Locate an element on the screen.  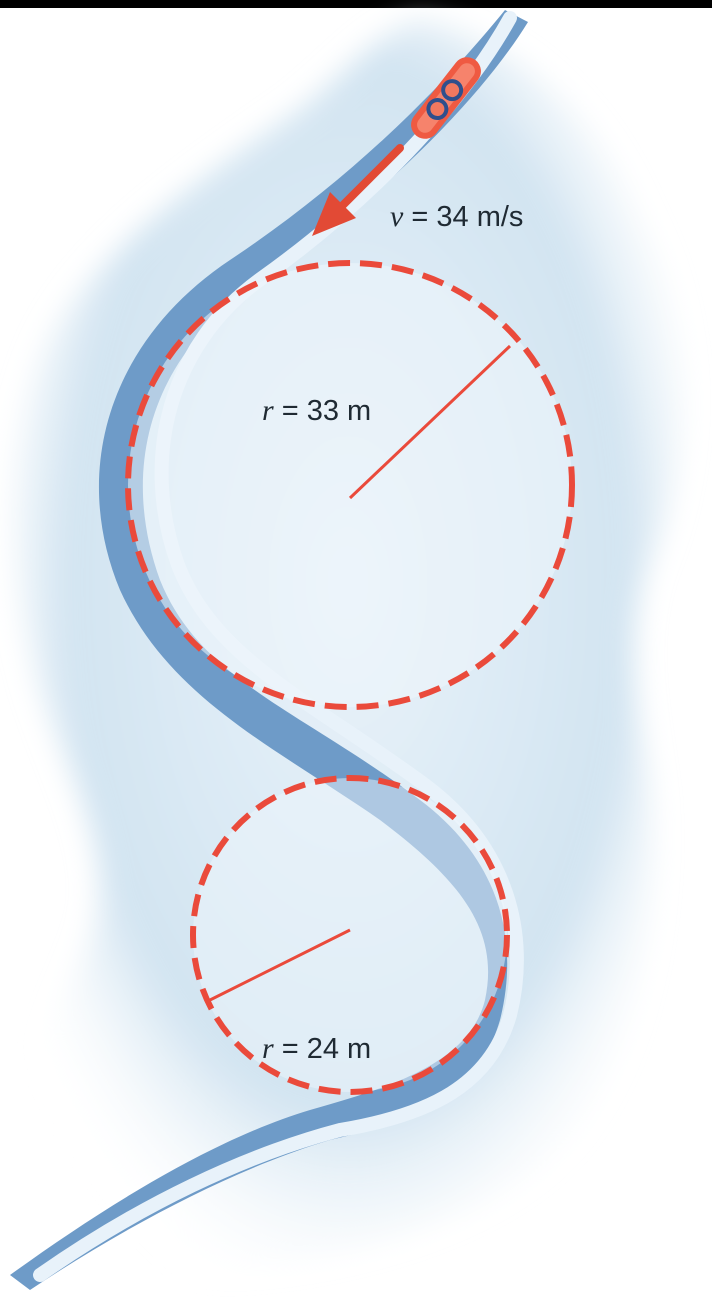
top-border is located at coordinates (356, 4).